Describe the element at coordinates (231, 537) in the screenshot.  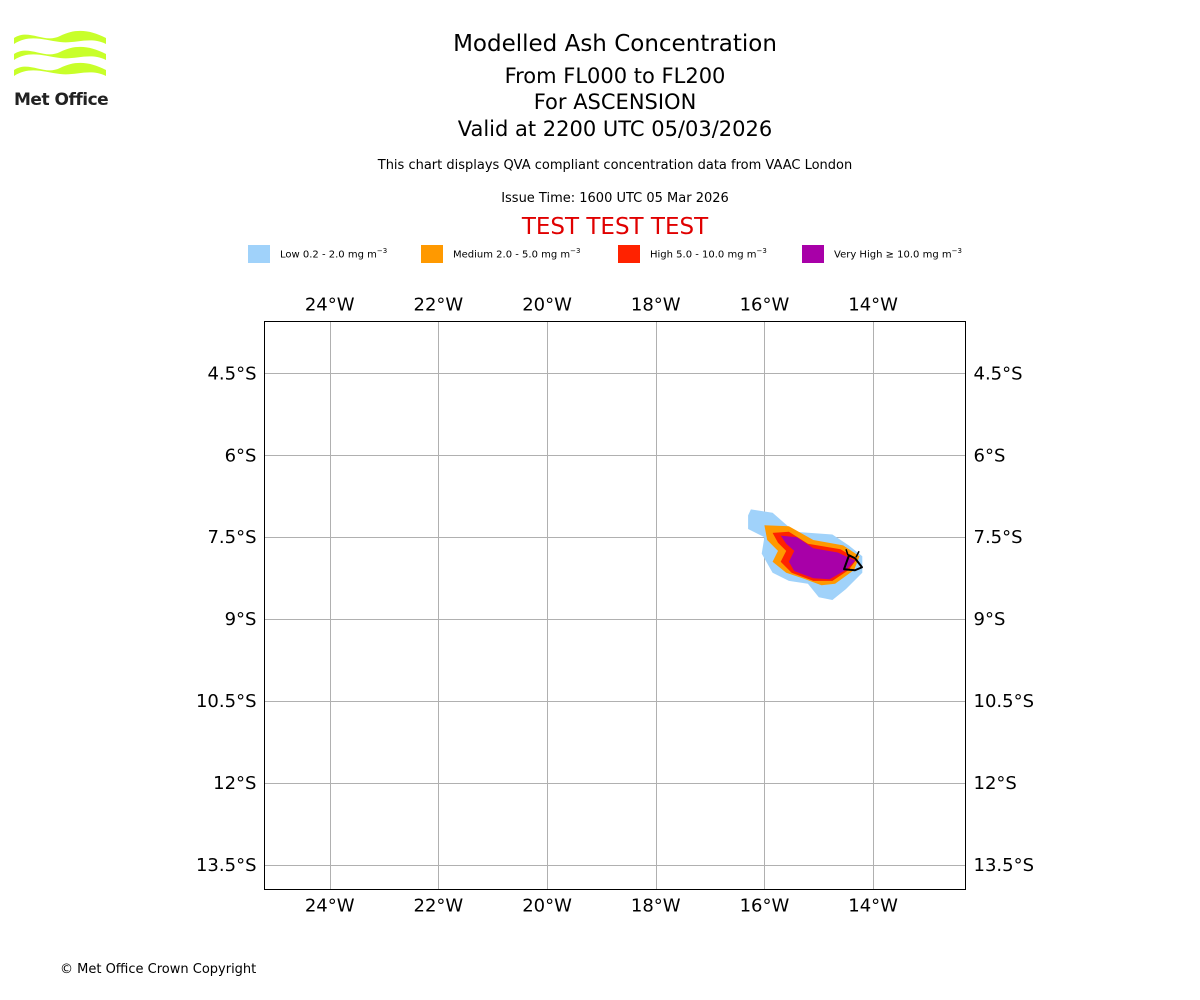
I see `lat-tick-label-left: 7.5°S` at that location.